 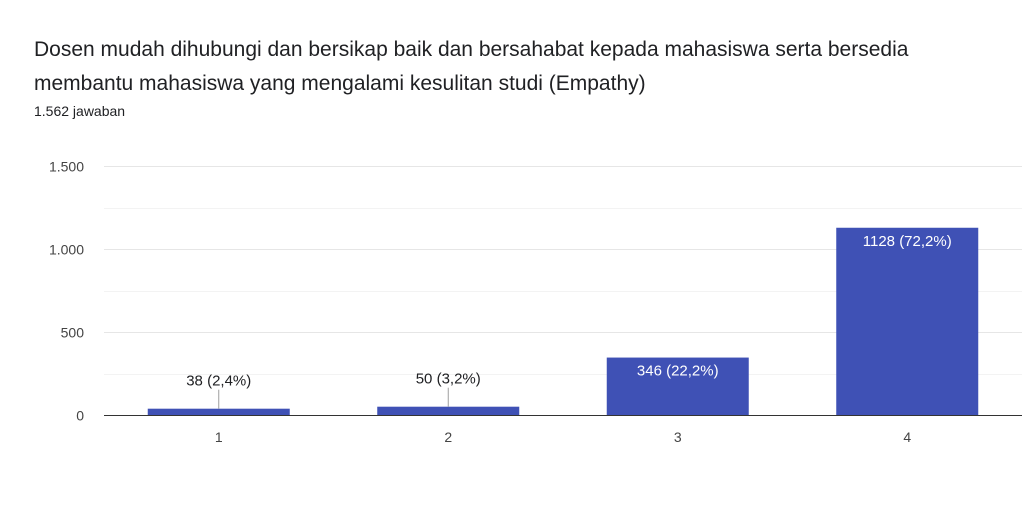 I want to click on x-tick-label: 2, so click(x=448, y=437).